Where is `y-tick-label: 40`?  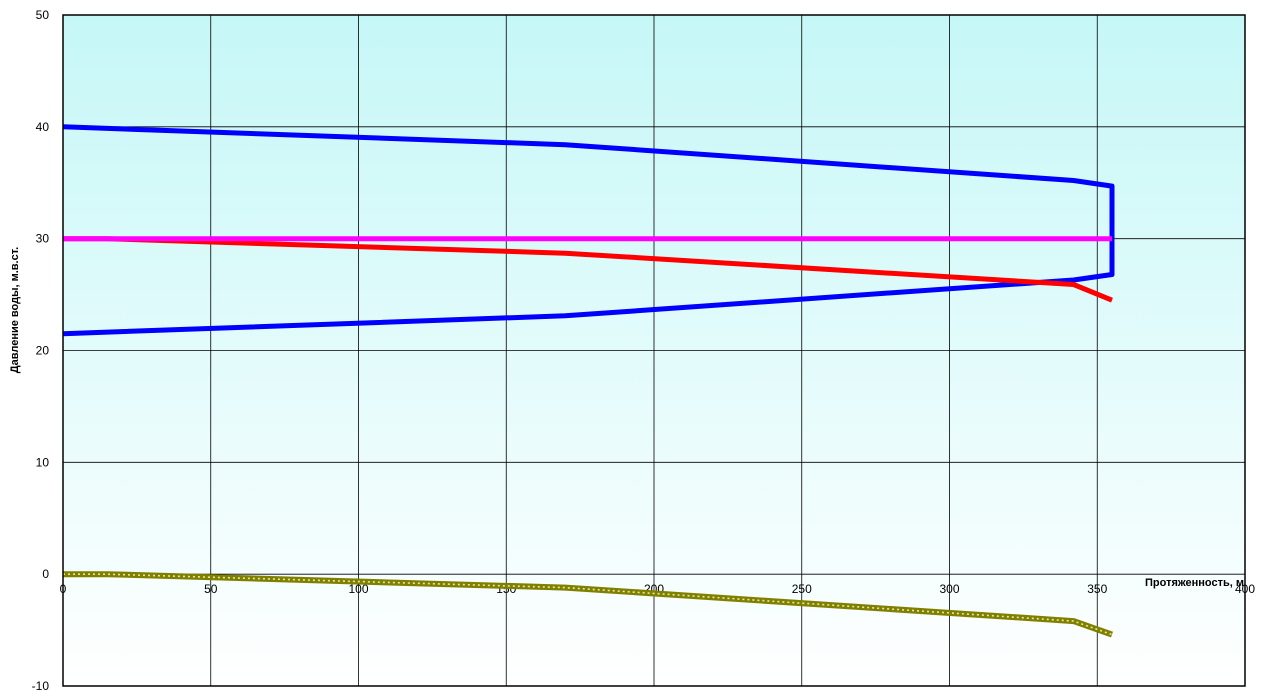
y-tick-label: 40 is located at coordinates (43, 127).